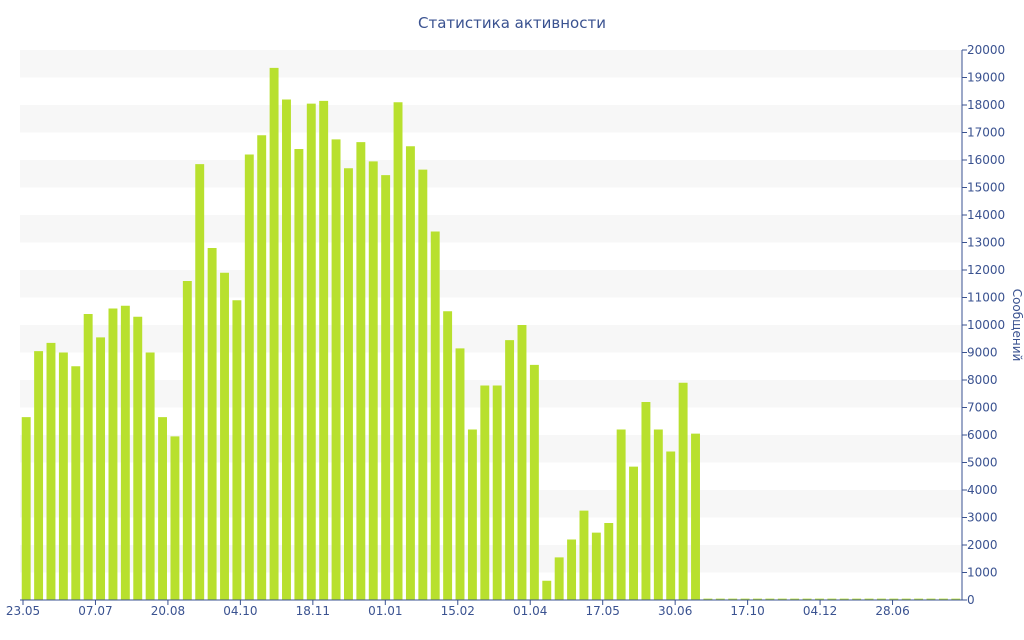 The height and width of the screenshot is (640, 1024). I want to click on y-tick-label: 18000, so click(986, 105).